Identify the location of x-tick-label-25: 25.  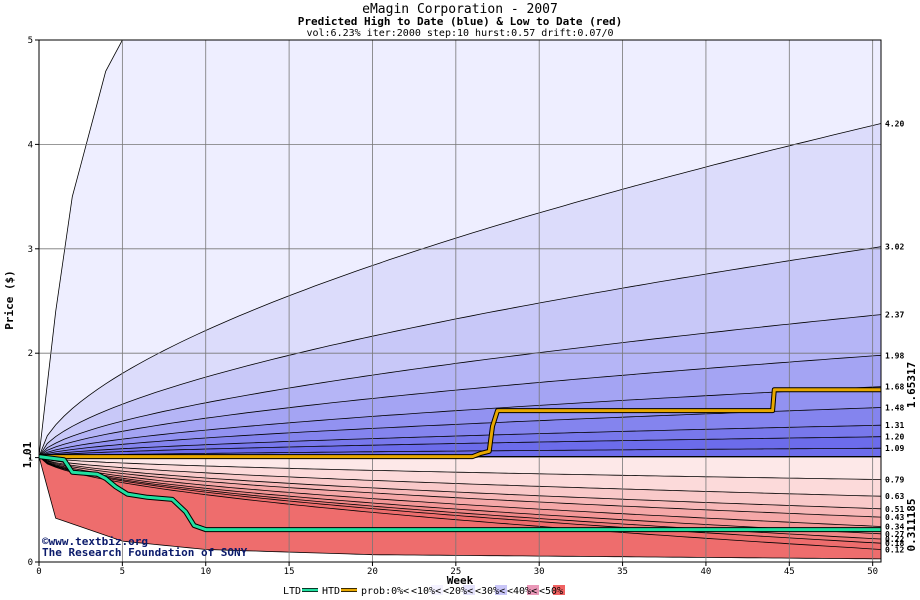
(455, 572).